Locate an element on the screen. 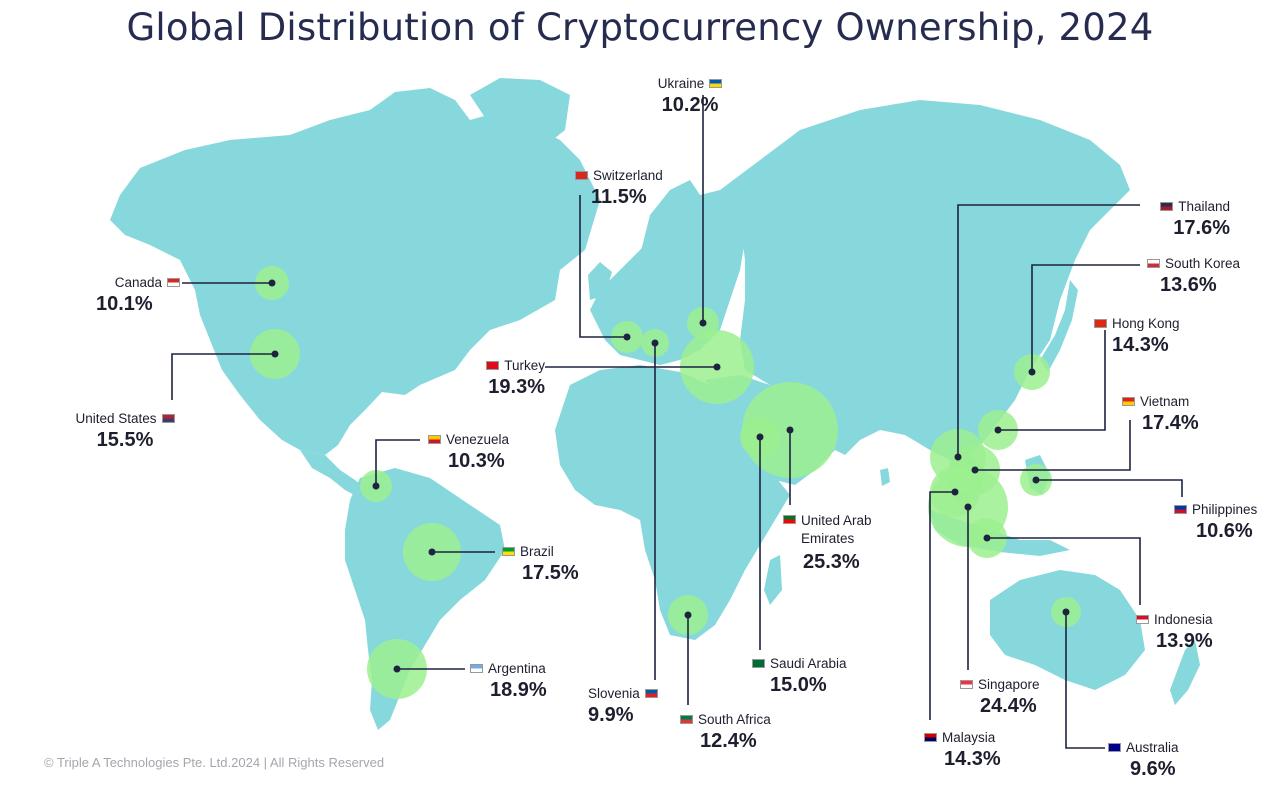  label-philippines: Philippines 10.6% is located at coordinates (1215, 522).